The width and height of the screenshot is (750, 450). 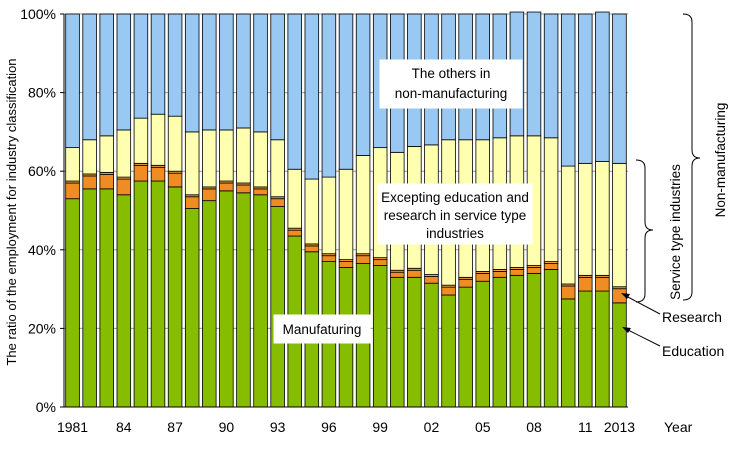 I want to click on x-tick-labels: 1981 84 87 90 93 96 99 02 05 08 11 2013, so click(x=346, y=427).